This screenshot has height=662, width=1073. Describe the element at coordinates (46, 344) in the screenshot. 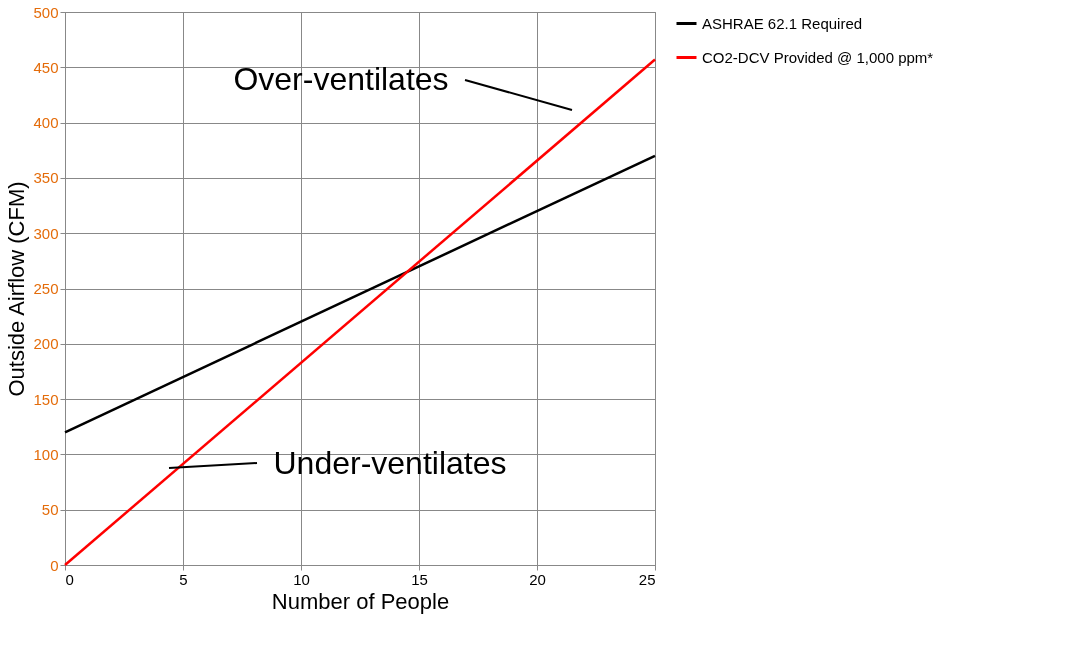

I see `y-tick-label: 200` at that location.